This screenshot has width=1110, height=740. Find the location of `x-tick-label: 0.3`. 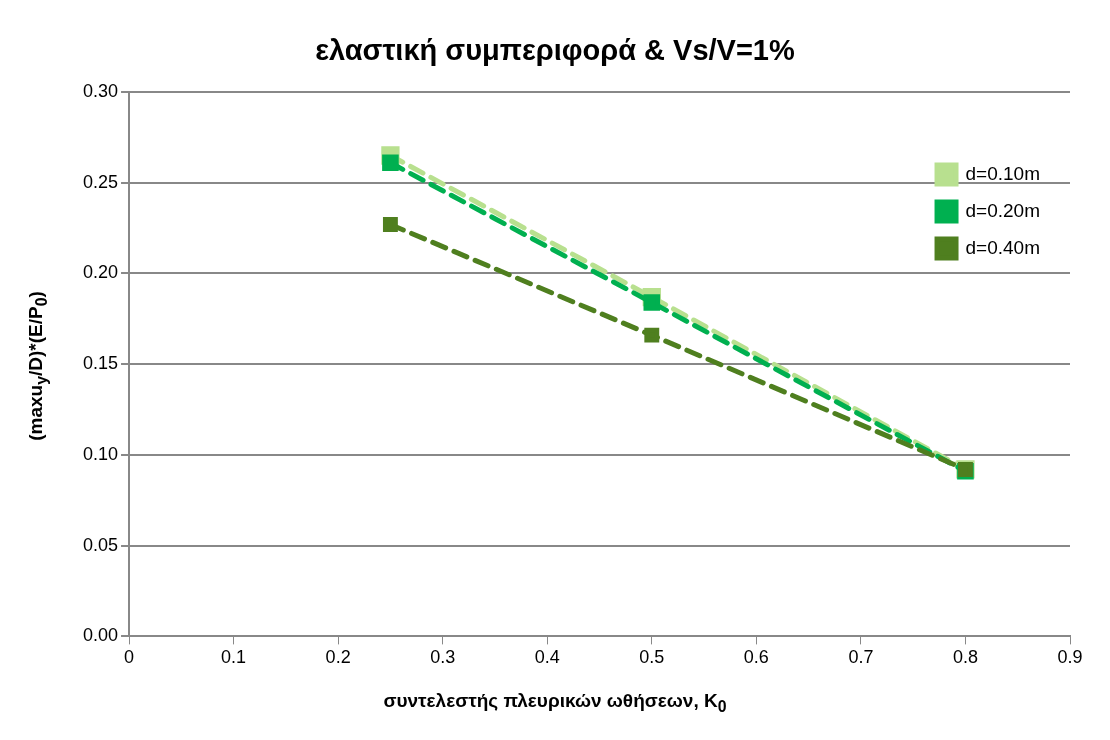

x-tick-label: 0.3 is located at coordinates (443, 657).